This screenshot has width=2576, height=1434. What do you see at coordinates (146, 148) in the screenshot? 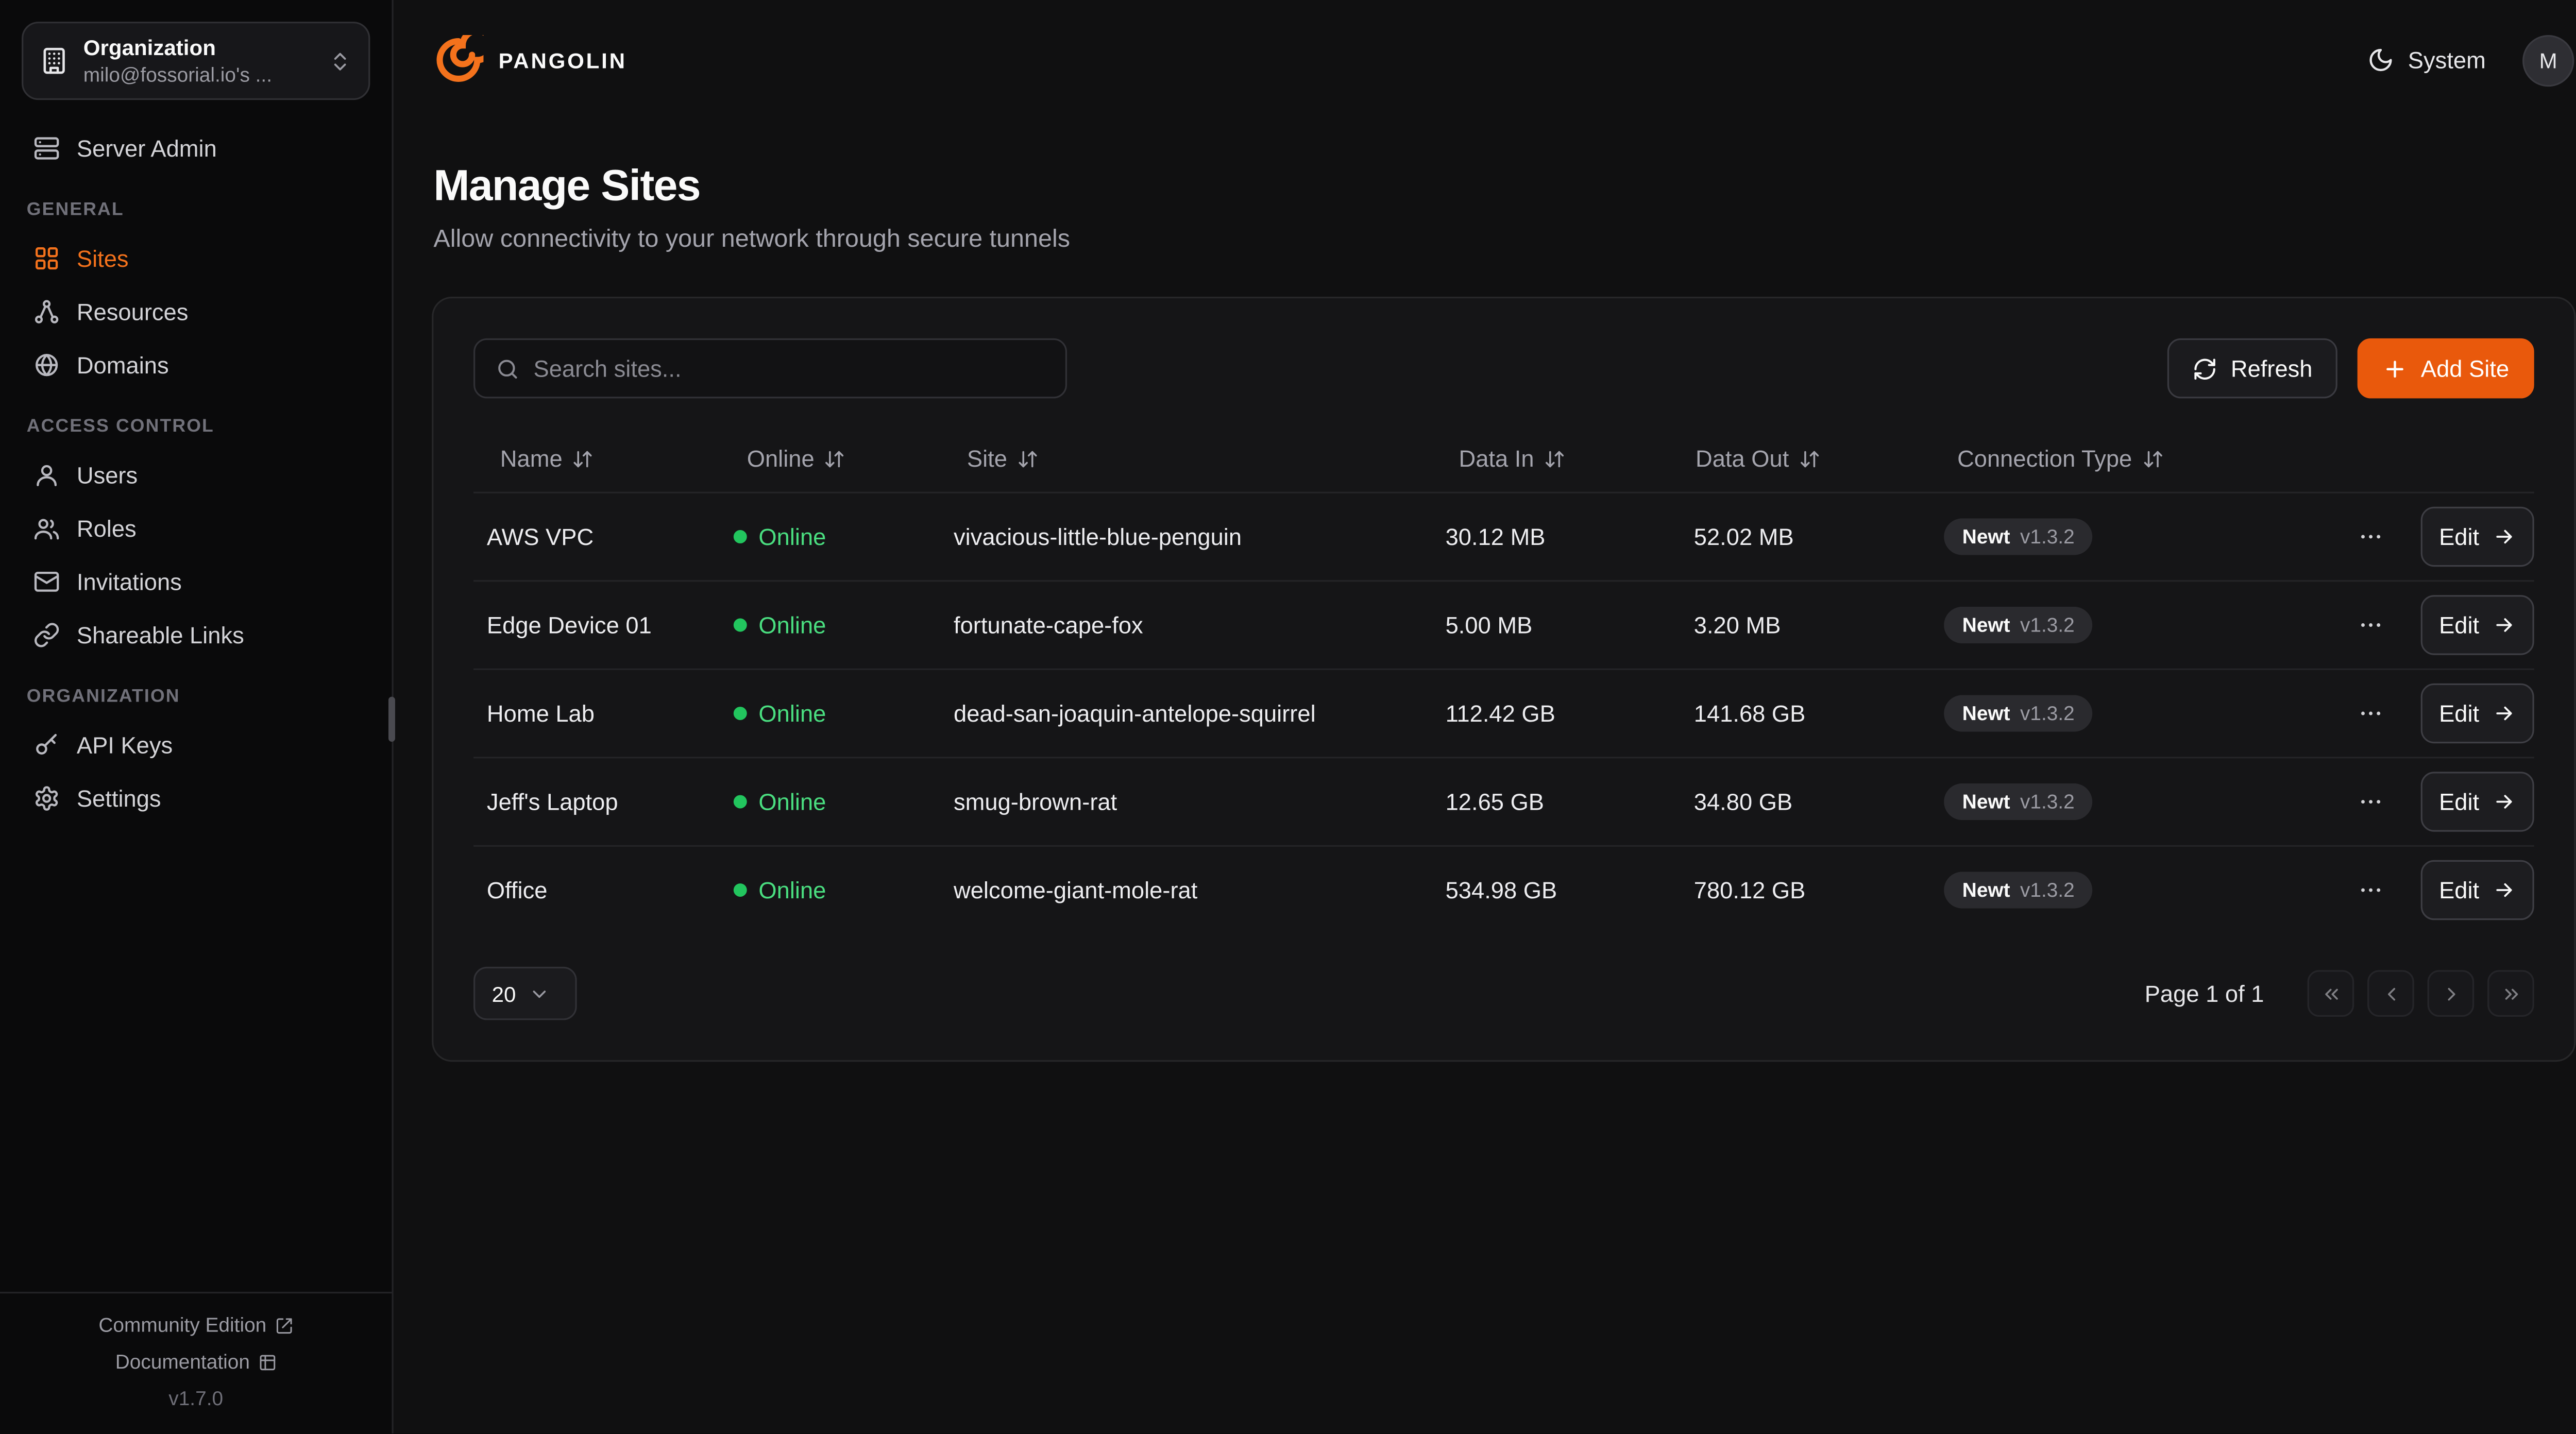
I see `sidebar-item-label: Server Admin` at bounding box center [146, 148].